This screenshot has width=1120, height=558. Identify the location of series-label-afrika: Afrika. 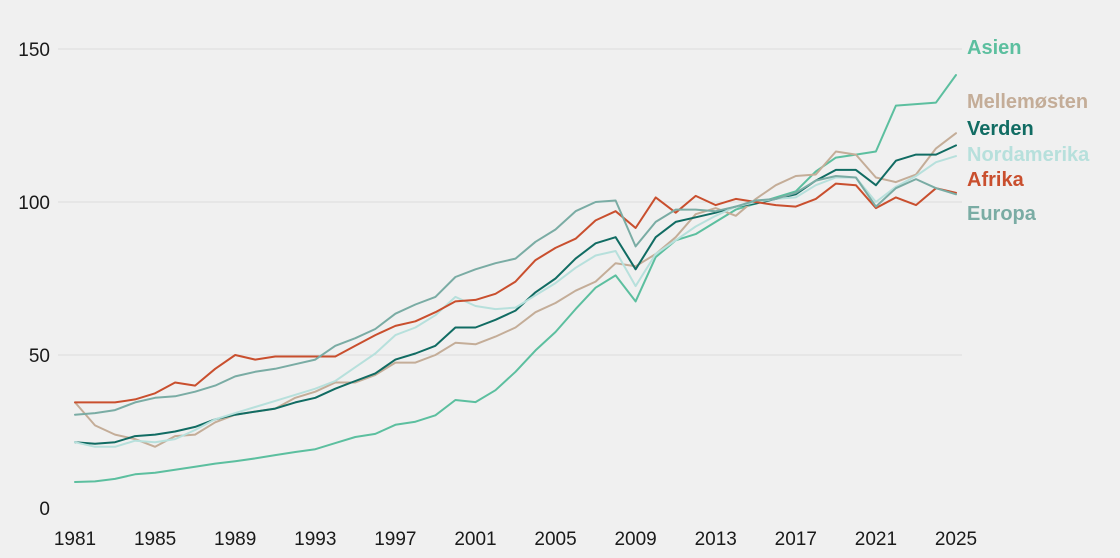
(996, 180).